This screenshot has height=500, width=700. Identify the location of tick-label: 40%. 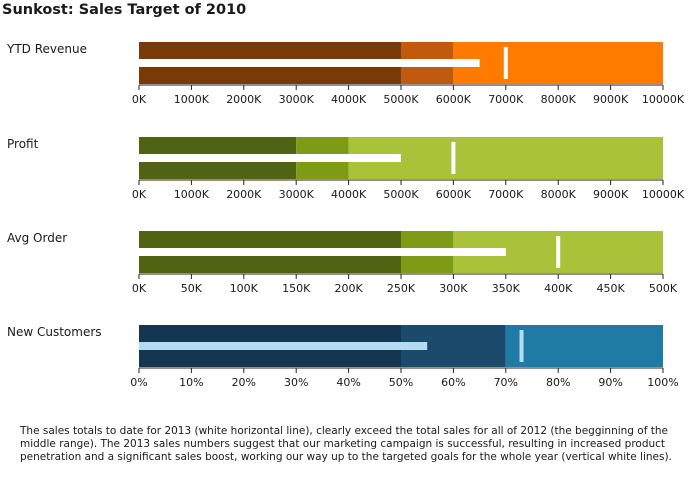
(348, 382).